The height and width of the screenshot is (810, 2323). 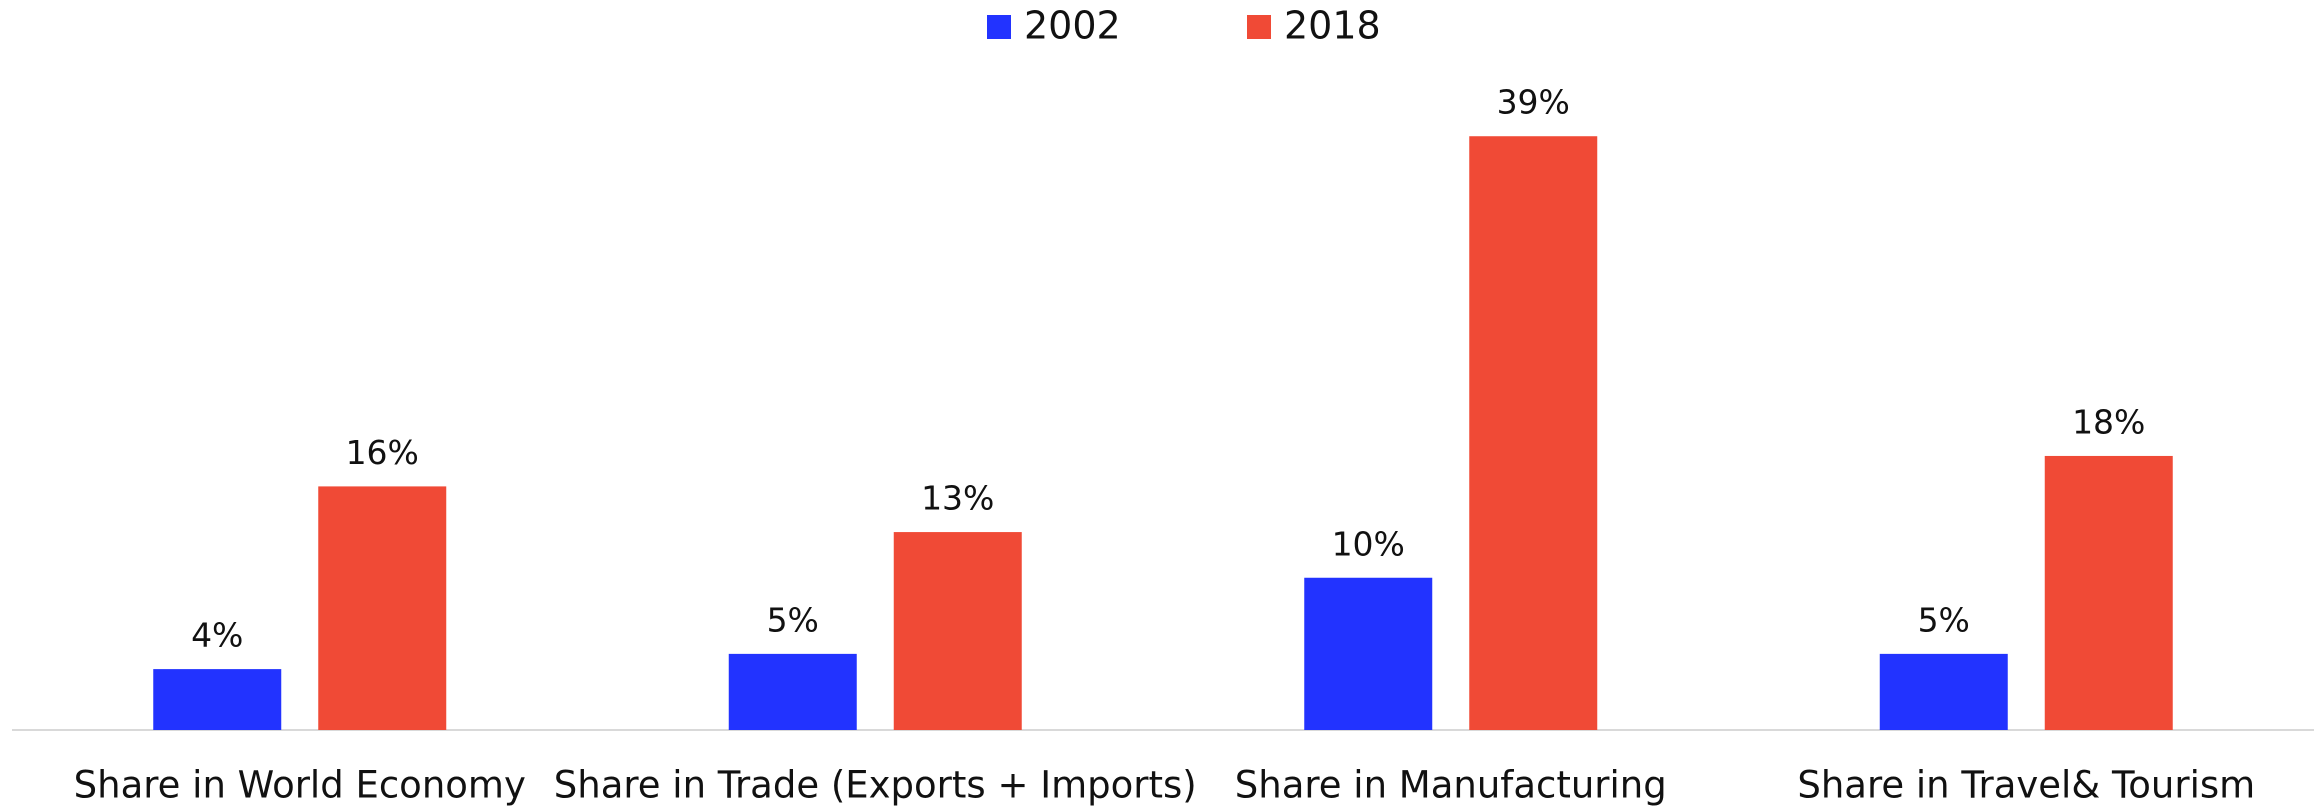 I want to click on x-tick-label: Share in Trade (Exports + Imports), so click(x=875, y=785).